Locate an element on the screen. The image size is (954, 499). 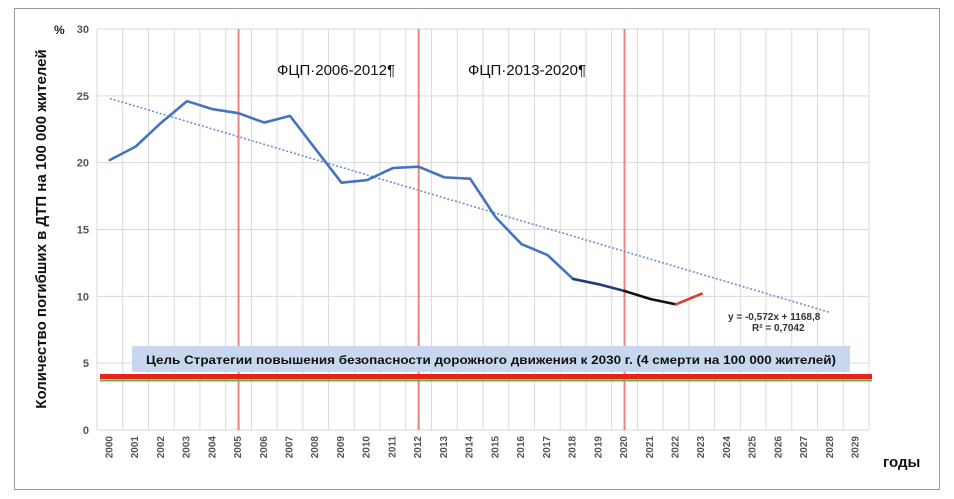
x-tick-label: 2004 is located at coordinates (212, 447).